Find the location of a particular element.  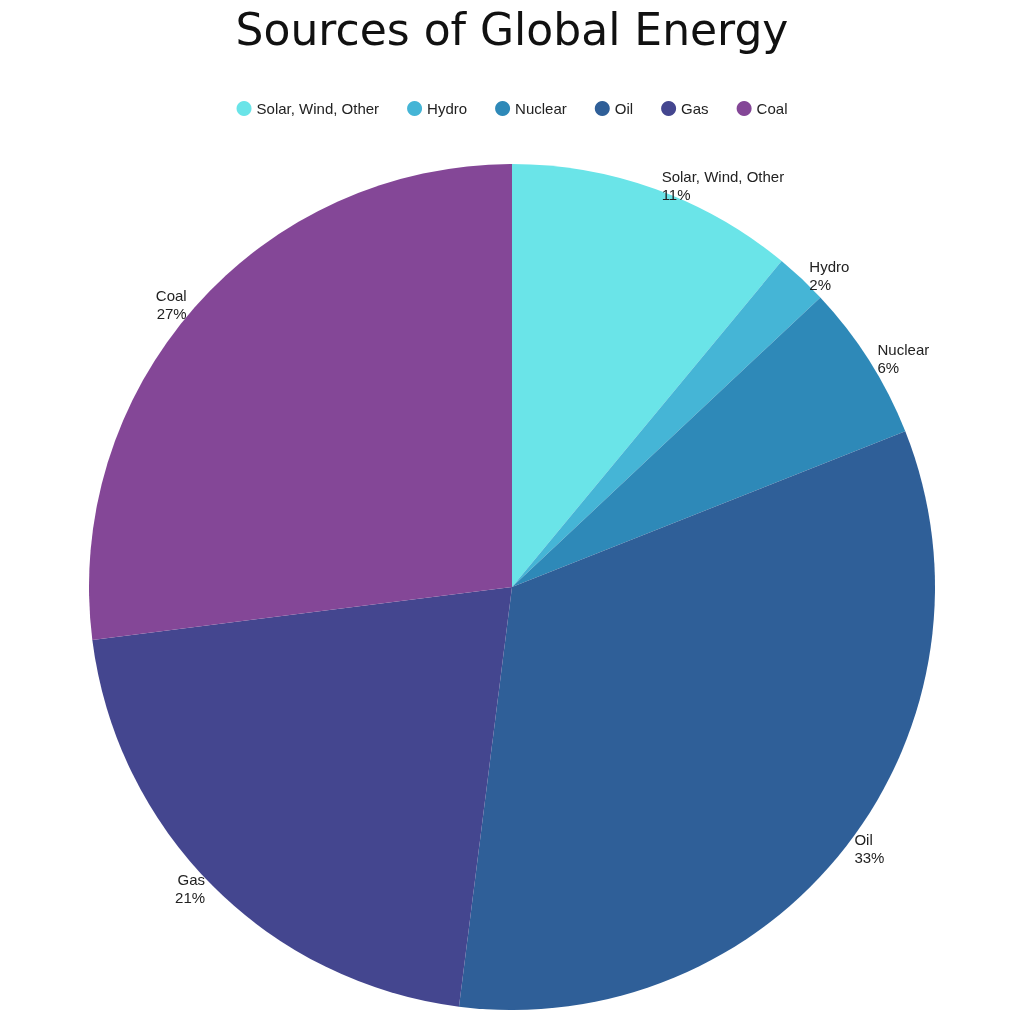

data-label: 27% is located at coordinates (171, 314).